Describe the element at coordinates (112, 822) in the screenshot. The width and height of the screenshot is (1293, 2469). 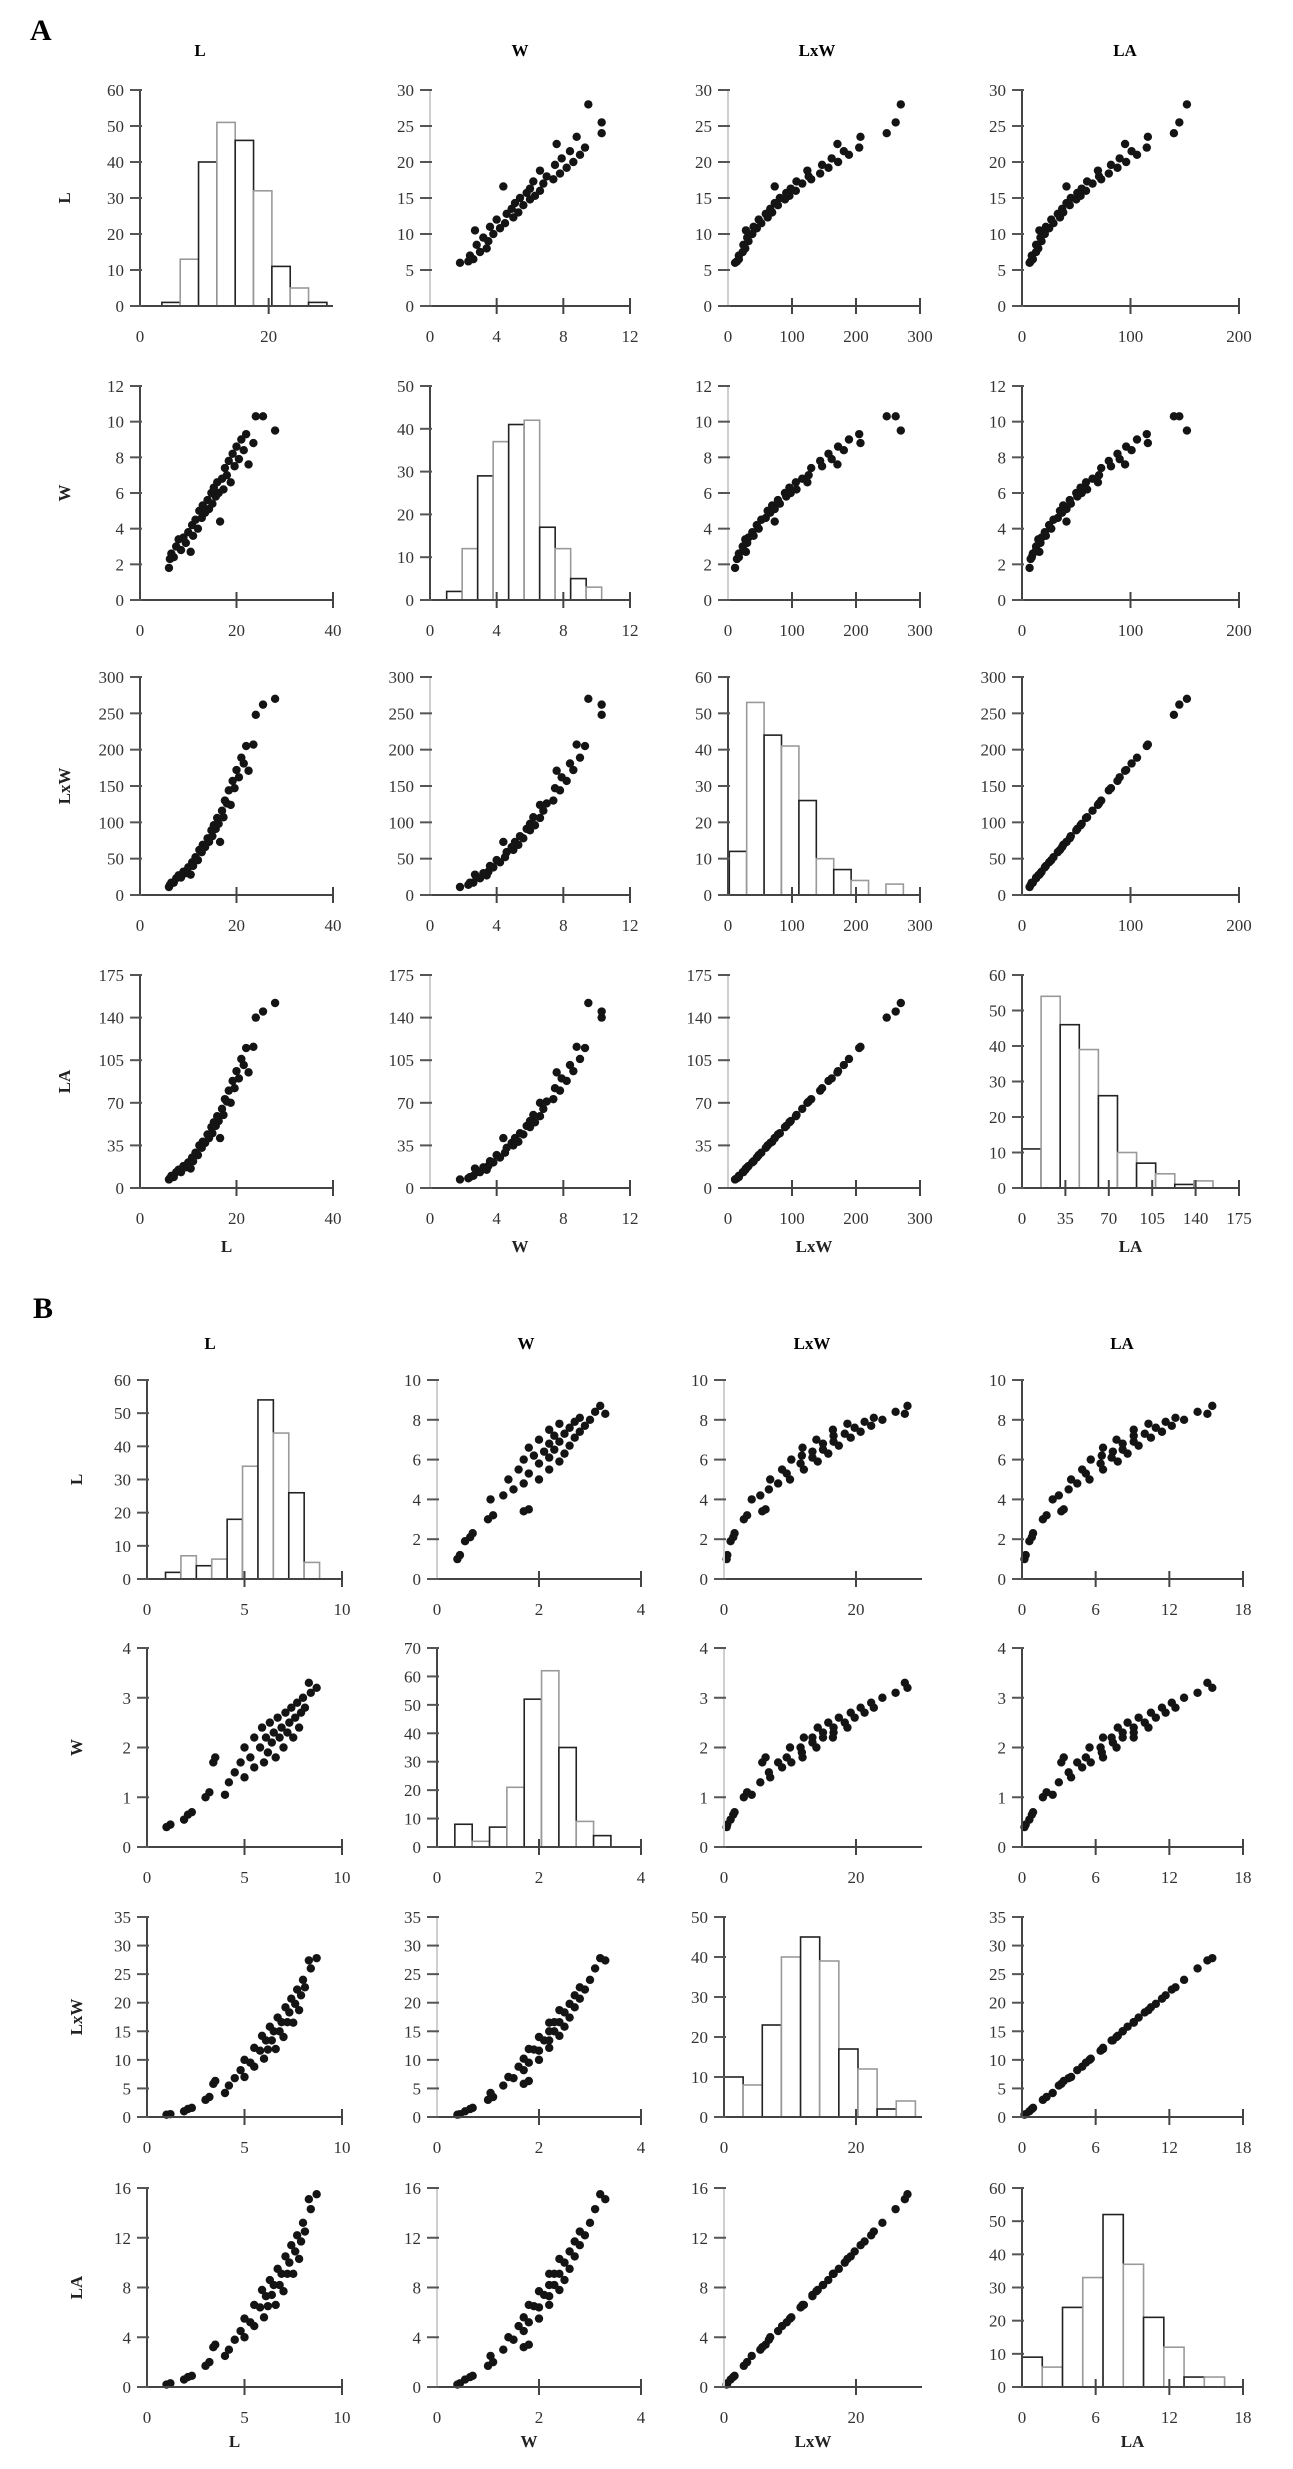
I see `y-tick-label: 100` at that location.